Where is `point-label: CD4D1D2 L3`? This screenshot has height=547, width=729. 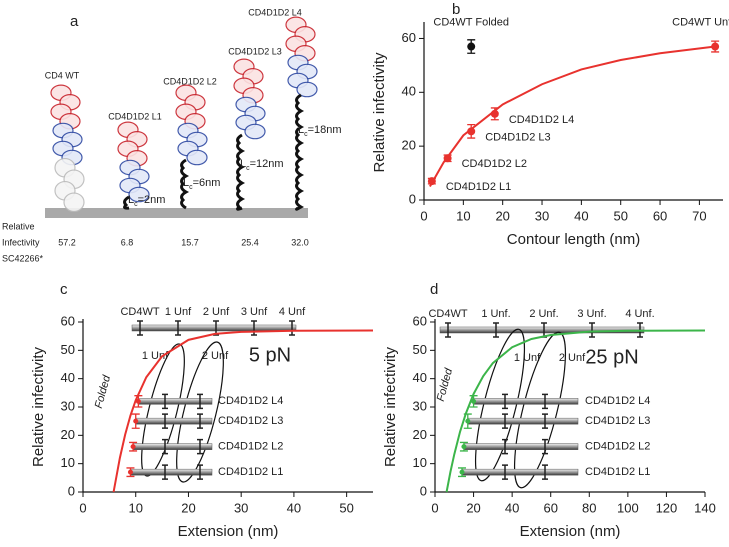 point-label: CD4D1D2 L3 is located at coordinates (517, 137).